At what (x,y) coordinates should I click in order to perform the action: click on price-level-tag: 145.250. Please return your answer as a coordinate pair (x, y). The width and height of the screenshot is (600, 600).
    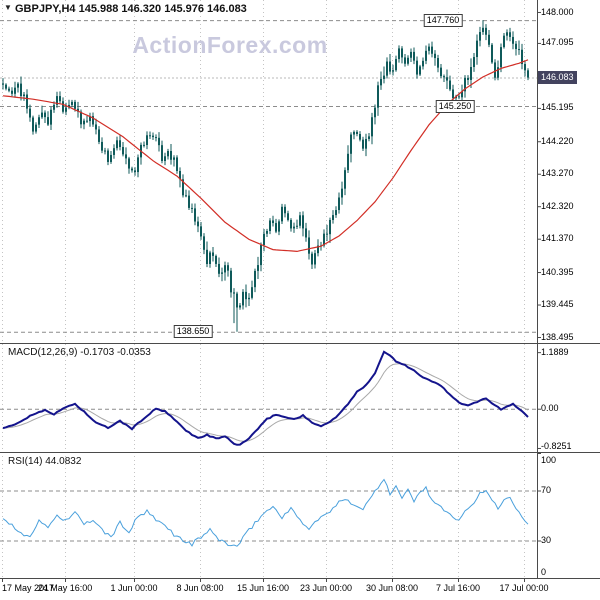
    Looking at the image, I should click on (455, 106).